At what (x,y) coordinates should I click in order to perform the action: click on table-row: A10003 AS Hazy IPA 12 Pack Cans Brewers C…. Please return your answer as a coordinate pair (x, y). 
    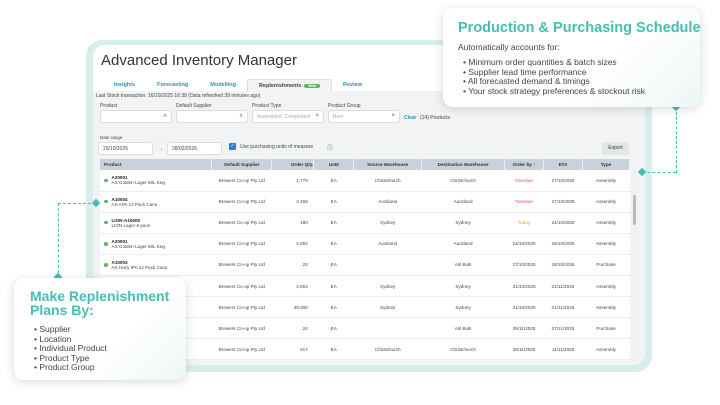
    Looking at the image, I should click on (365, 265).